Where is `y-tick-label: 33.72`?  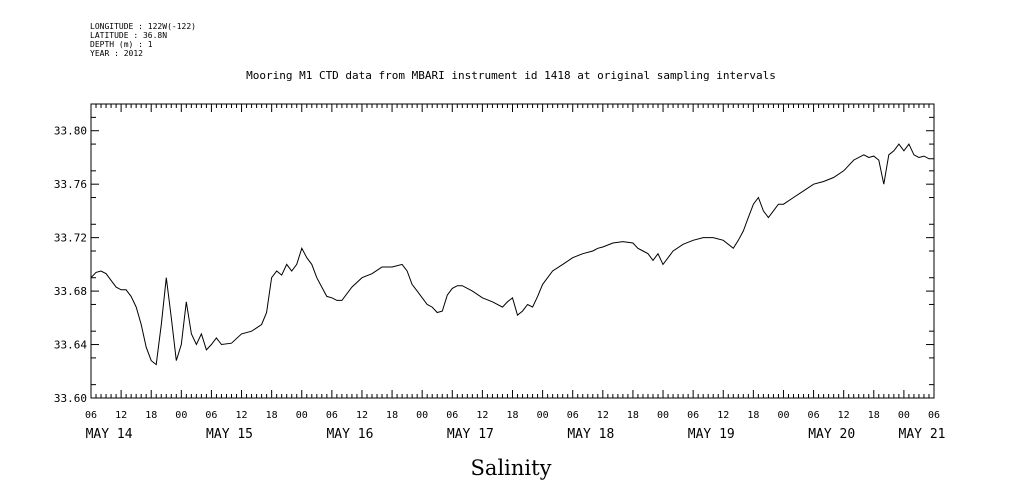 y-tick-label: 33.72 is located at coordinates (70, 238).